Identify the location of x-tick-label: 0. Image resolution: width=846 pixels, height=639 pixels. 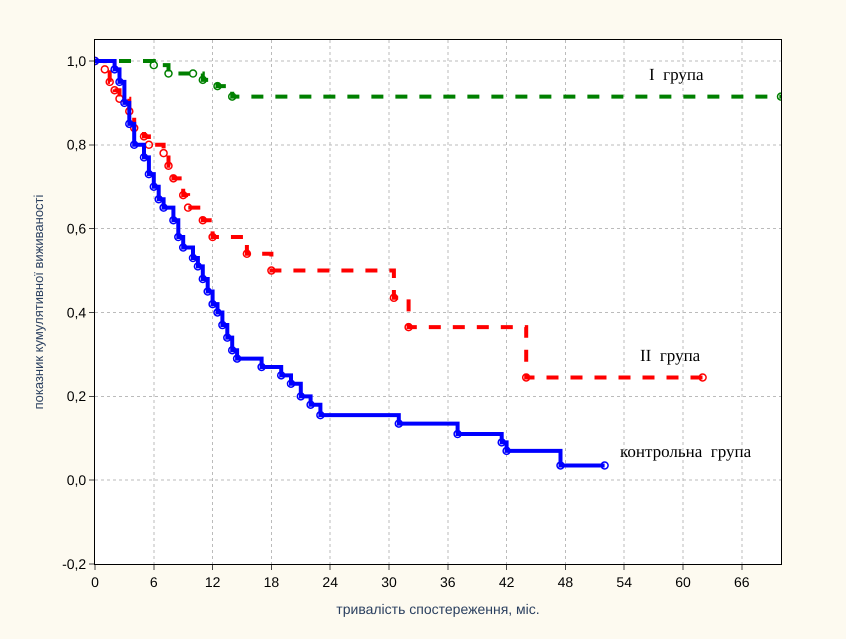
(95, 582).